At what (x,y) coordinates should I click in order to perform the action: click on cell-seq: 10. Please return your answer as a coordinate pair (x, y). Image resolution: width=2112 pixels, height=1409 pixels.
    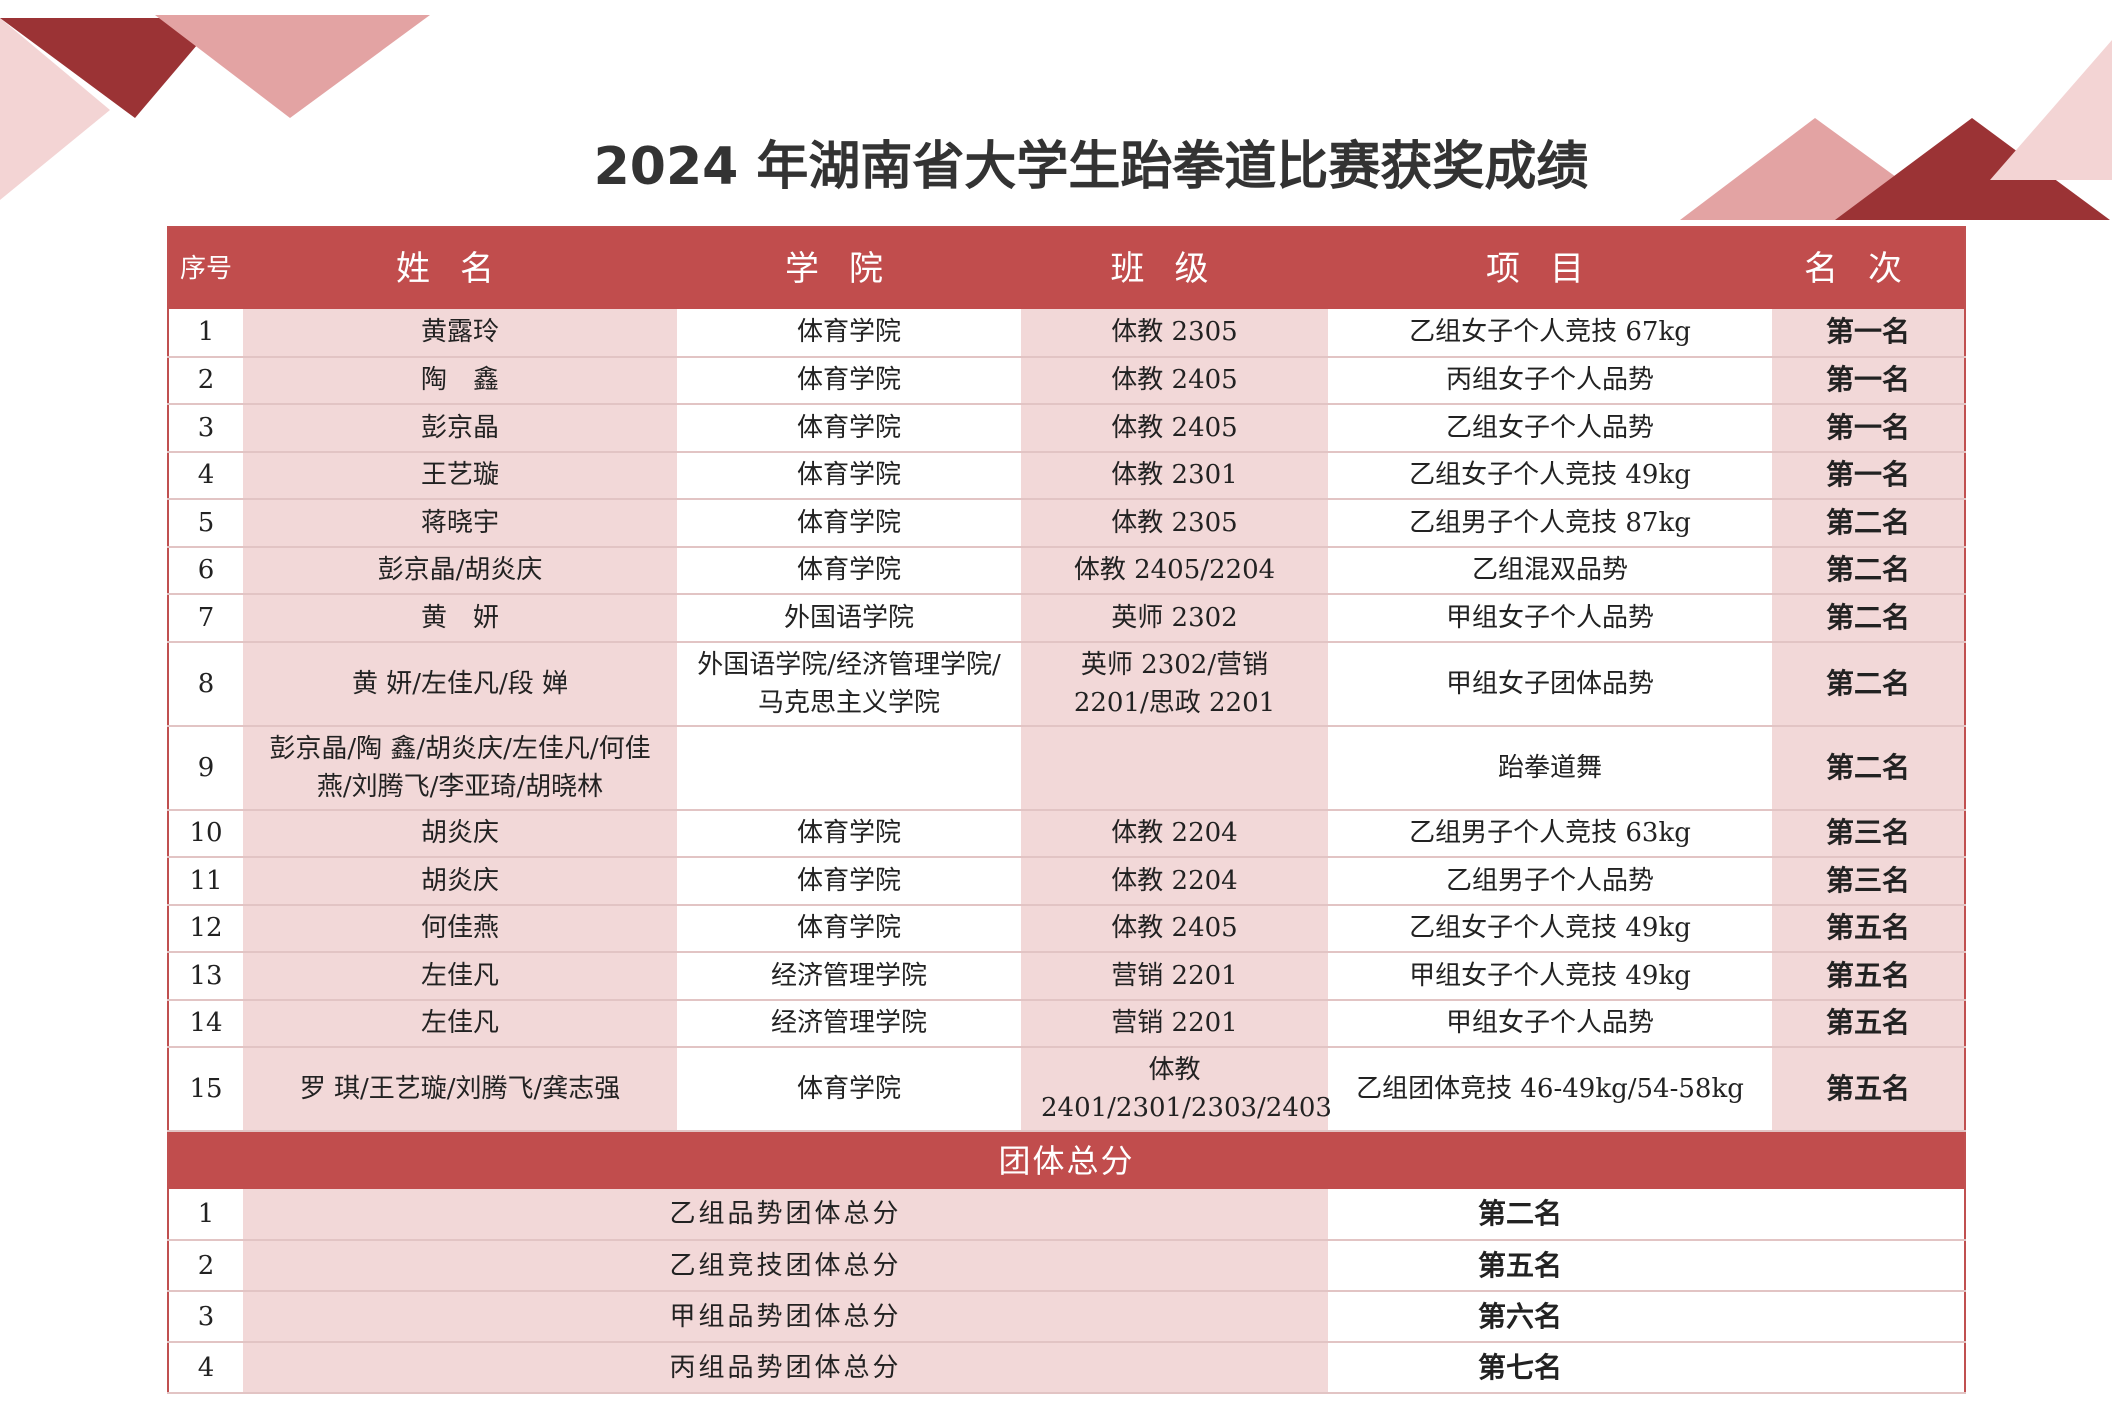
    Looking at the image, I should click on (205, 833).